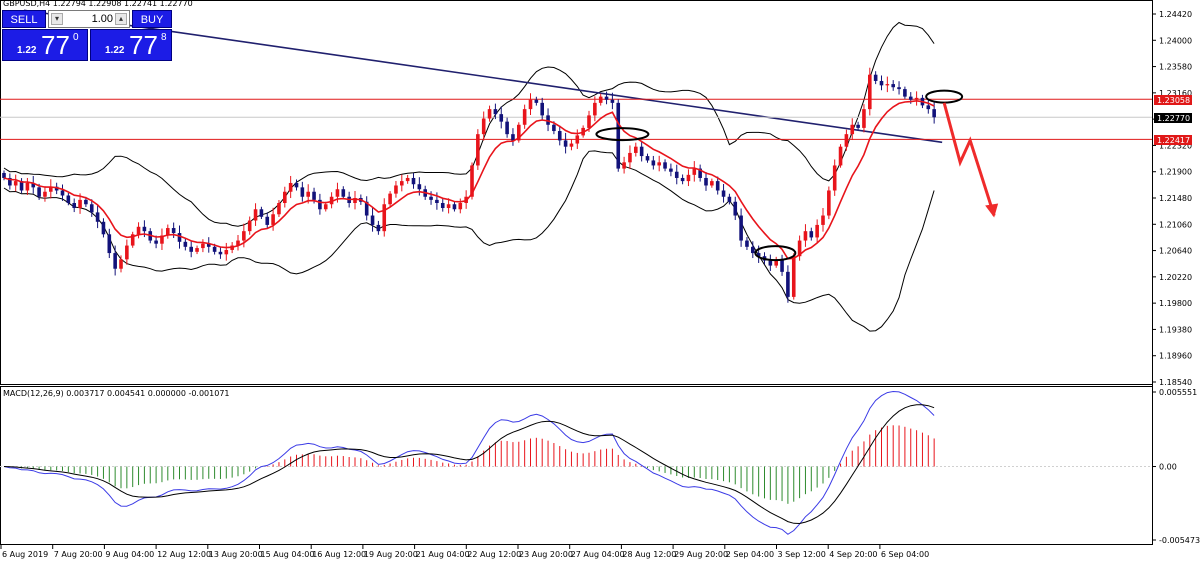  Describe the element at coordinates (131, 45) in the screenshot. I see `buy-quote: 1.22 77 8` at that location.